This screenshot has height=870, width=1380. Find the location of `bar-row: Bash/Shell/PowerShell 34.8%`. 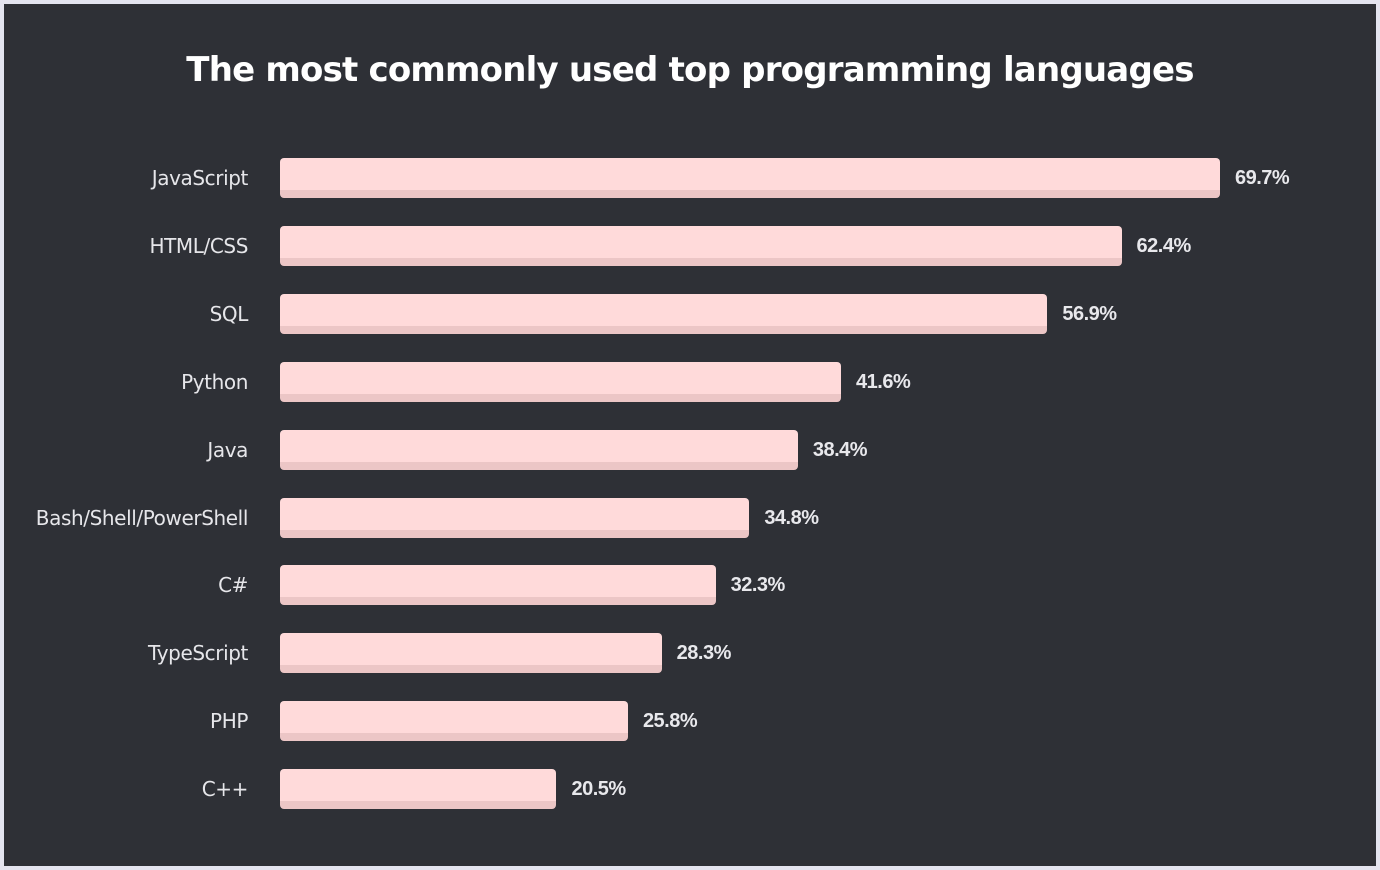

bar-row: Bash/Shell/PowerShell 34.8% is located at coordinates (690, 517).